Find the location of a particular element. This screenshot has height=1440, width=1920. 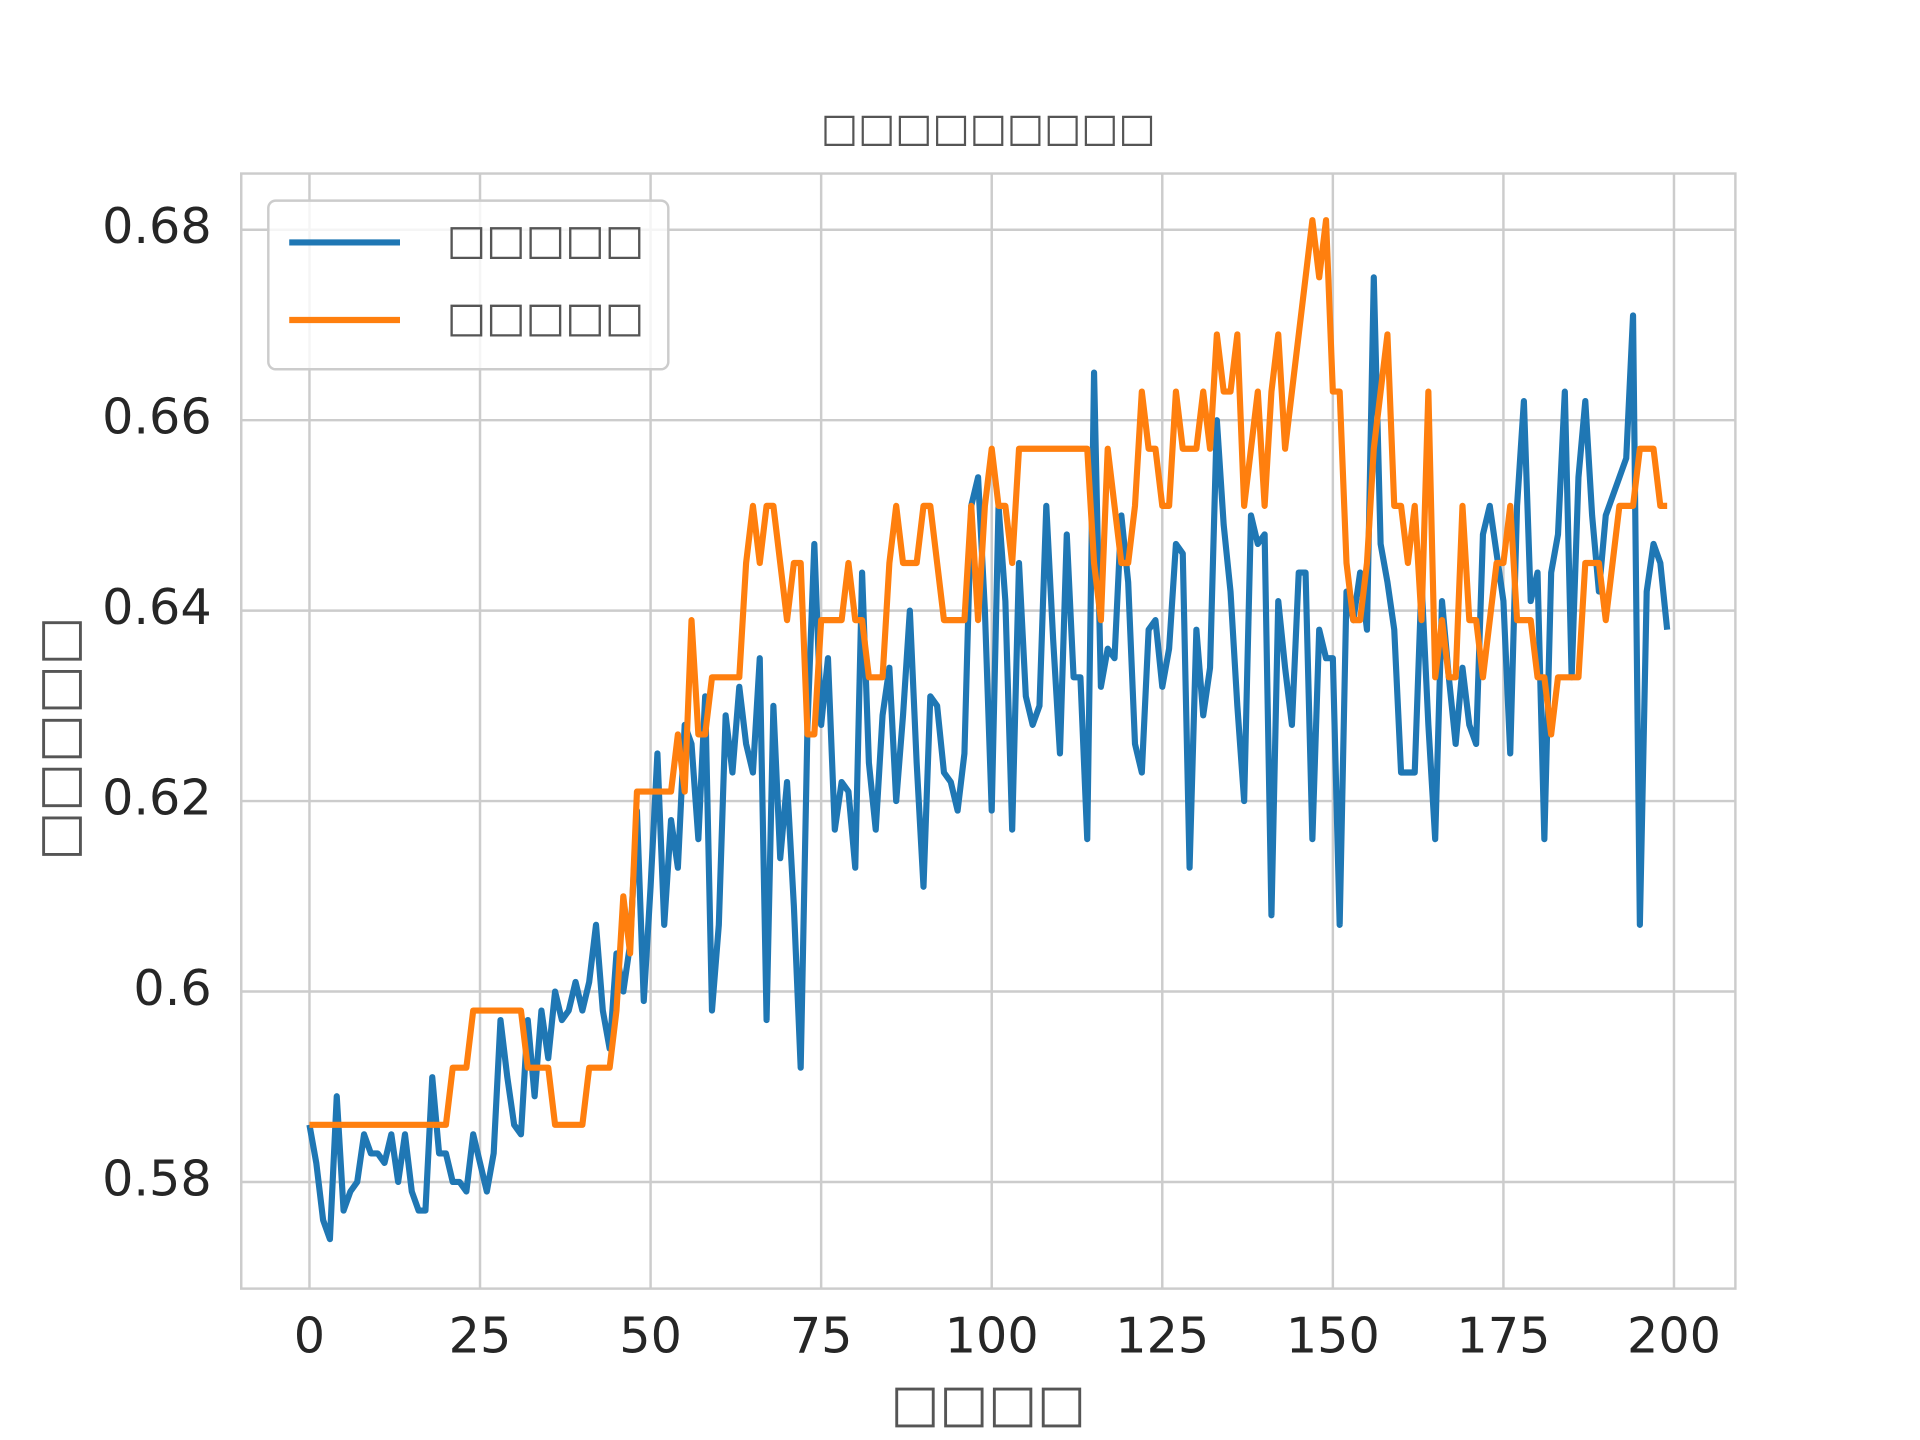

y-tick-label: 0.62 is located at coordinates (157, 798).